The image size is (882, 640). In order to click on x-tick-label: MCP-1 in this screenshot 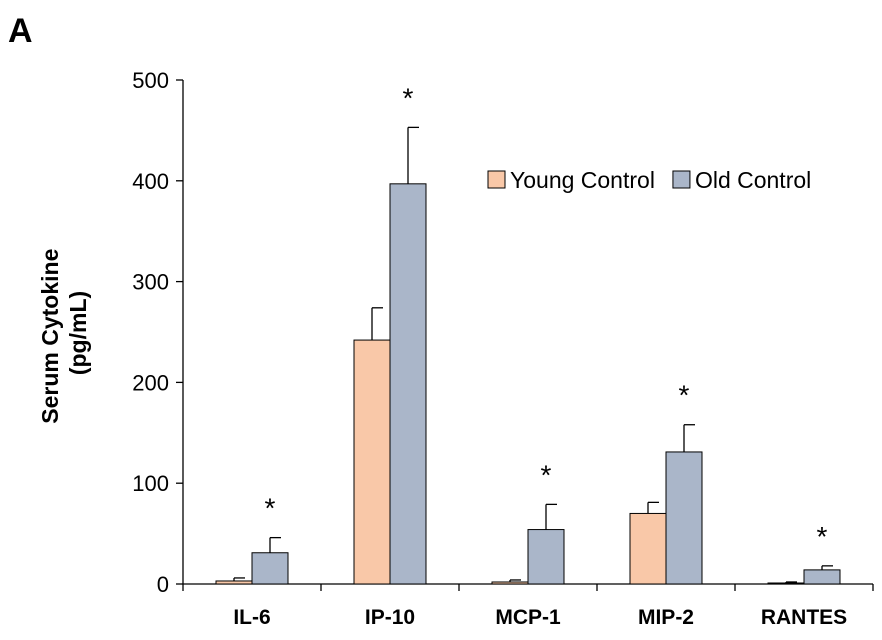, I will do `click(528, 617)`.